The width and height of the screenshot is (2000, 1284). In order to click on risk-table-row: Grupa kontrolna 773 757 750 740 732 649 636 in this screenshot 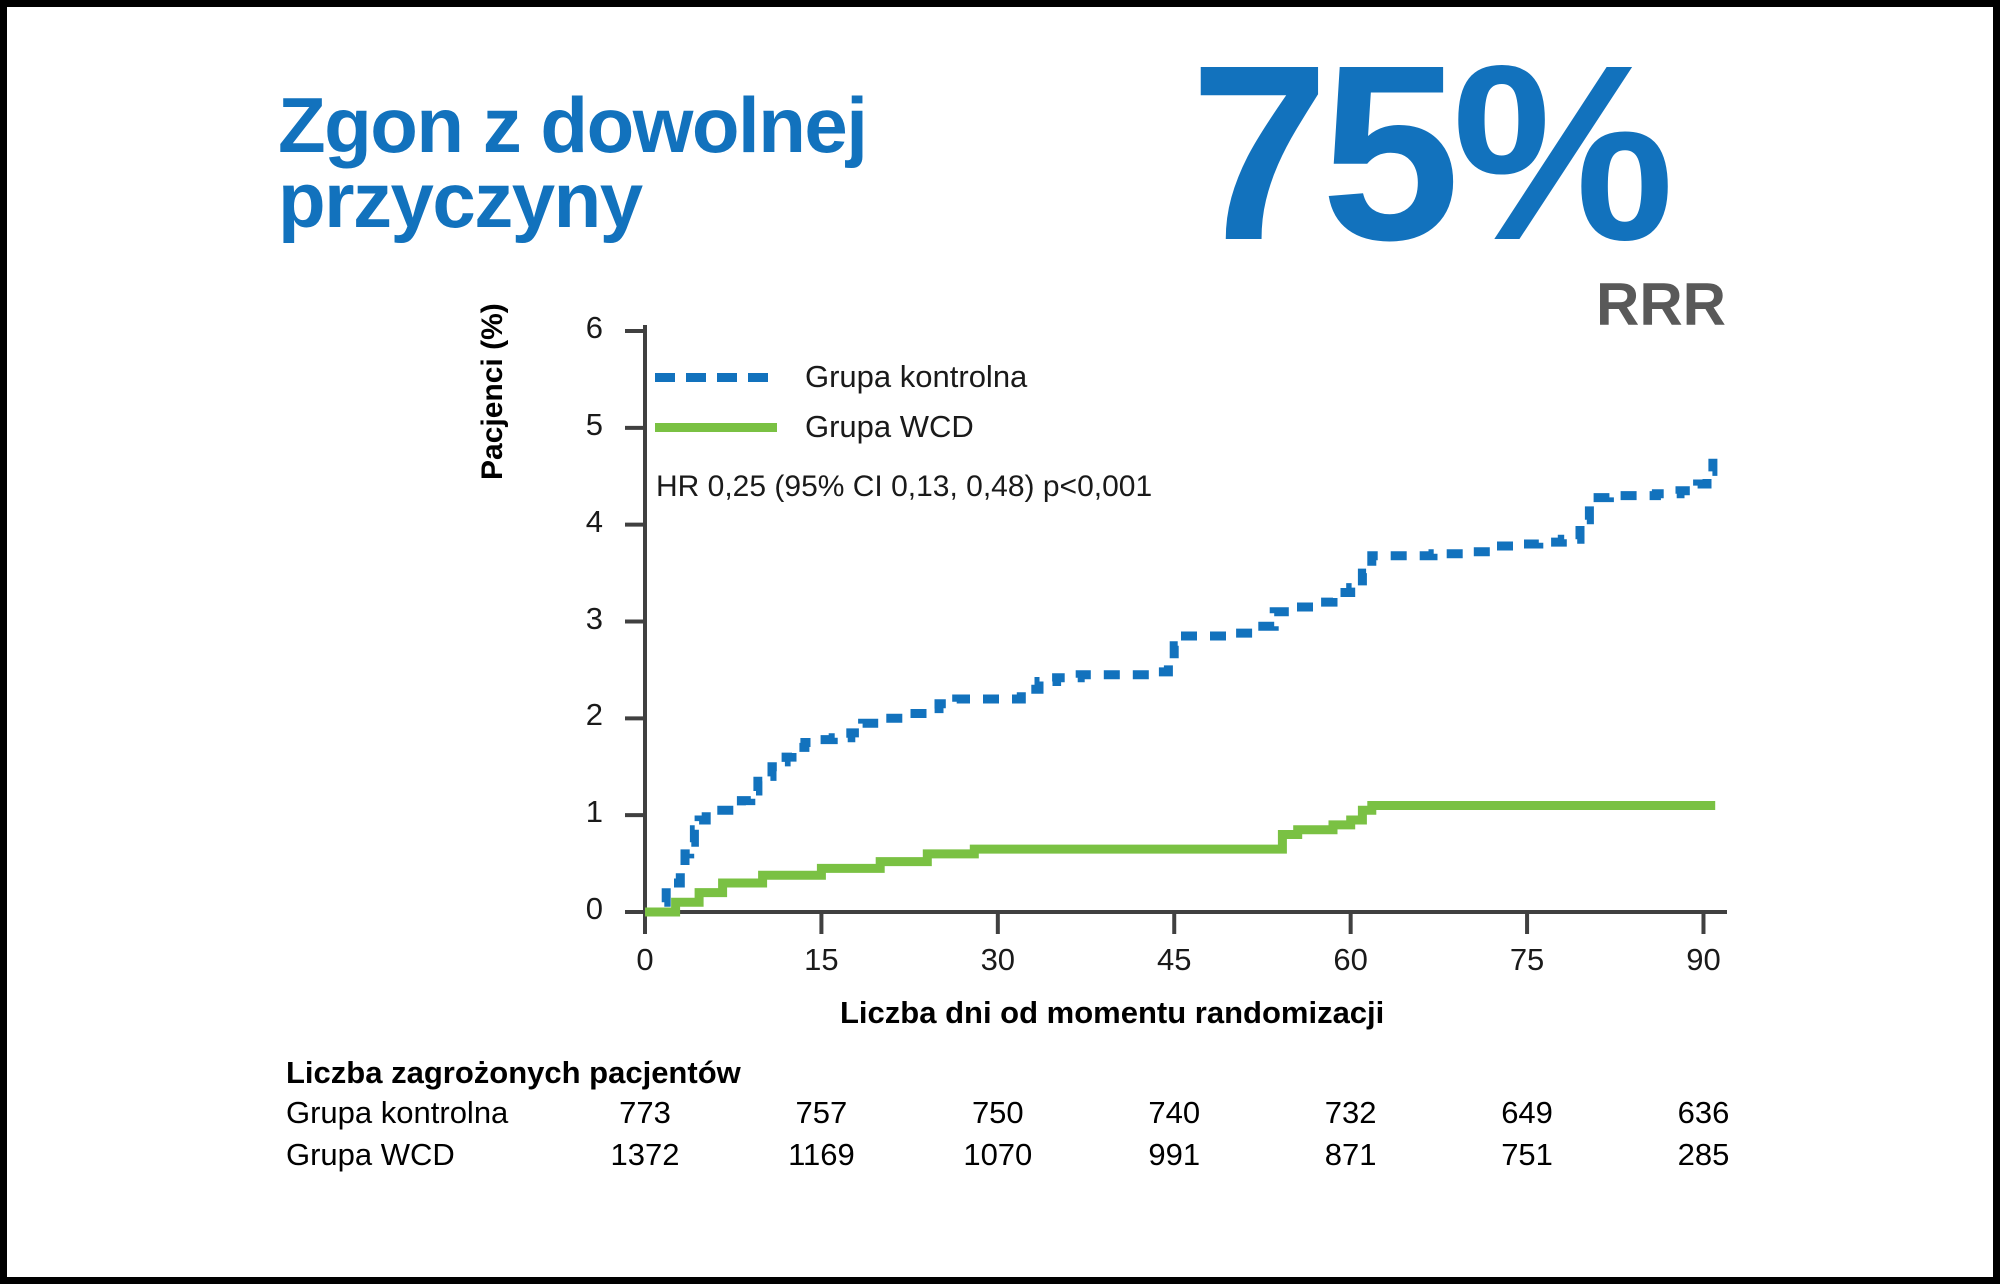, I will do `click(1026, 1116)`.